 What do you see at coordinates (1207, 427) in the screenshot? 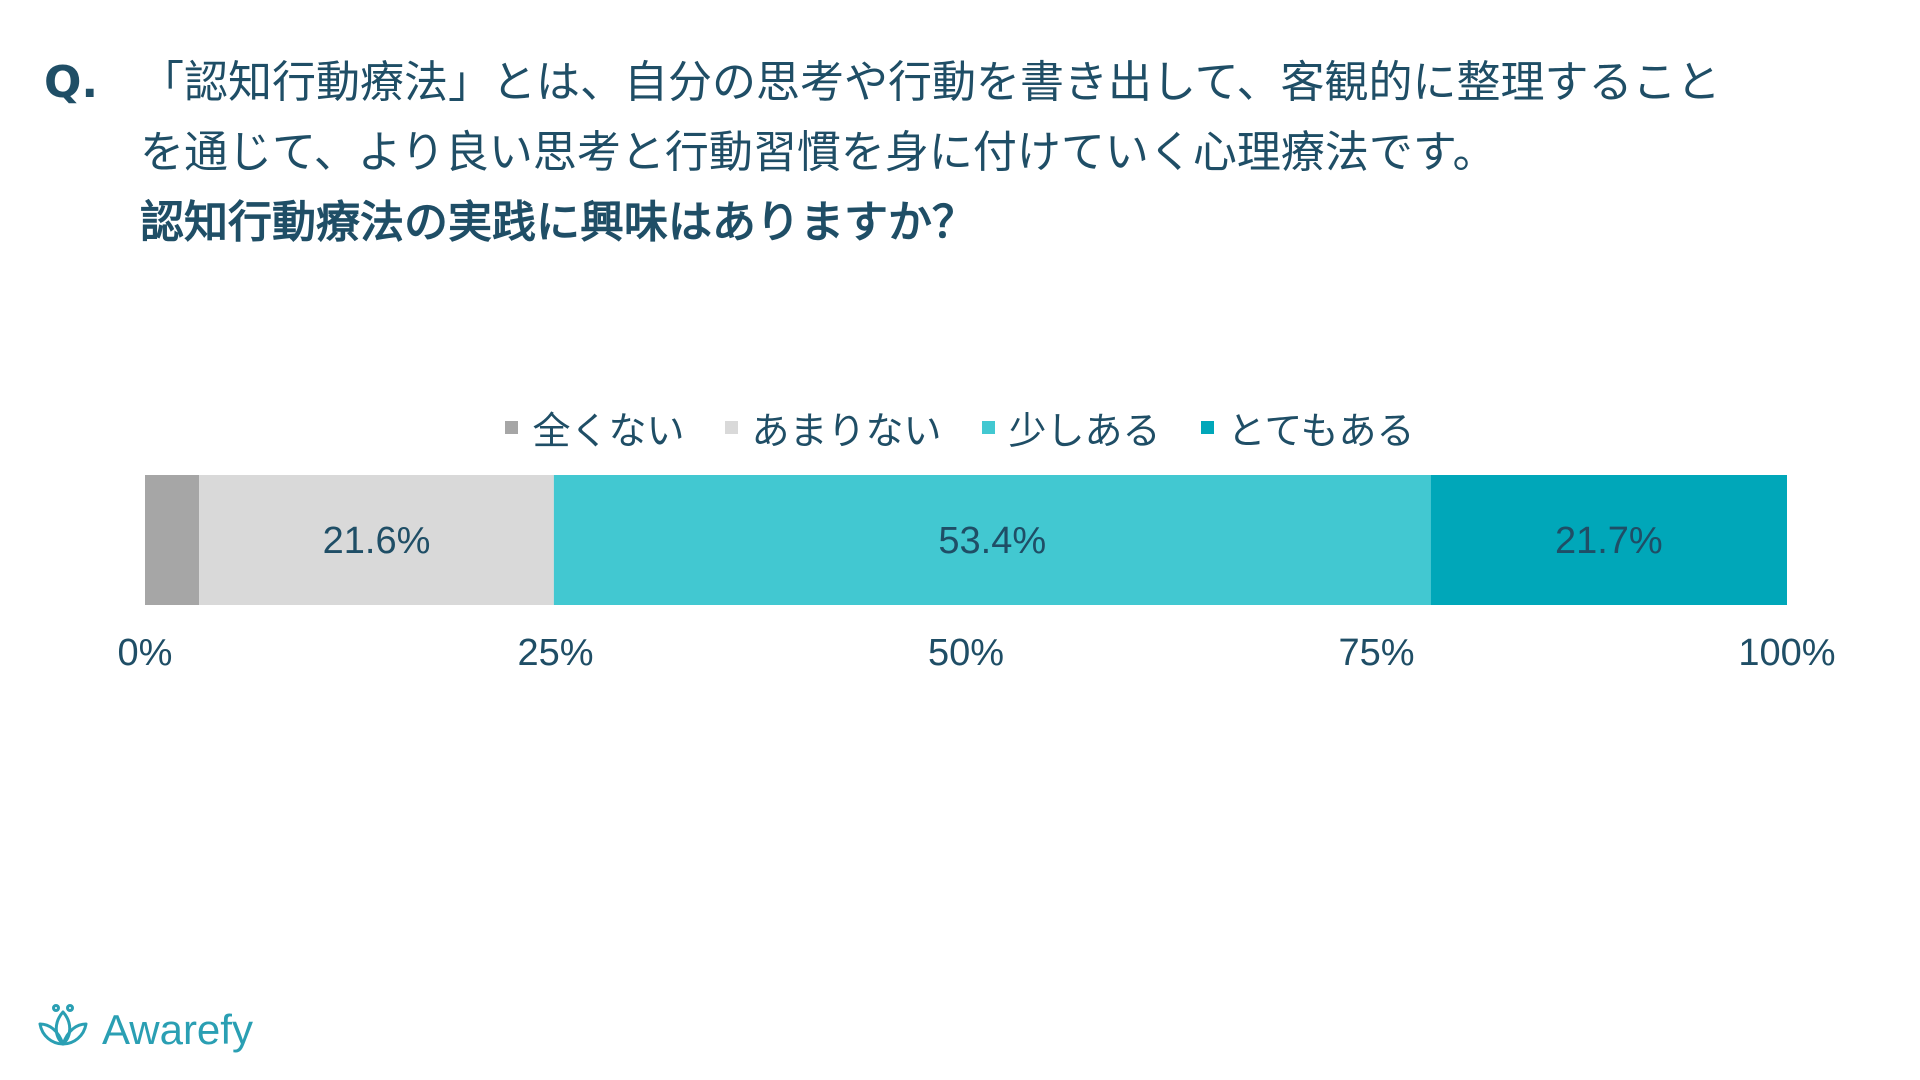
I see `legend-swatch-very` at bounding box center [1207, 427].